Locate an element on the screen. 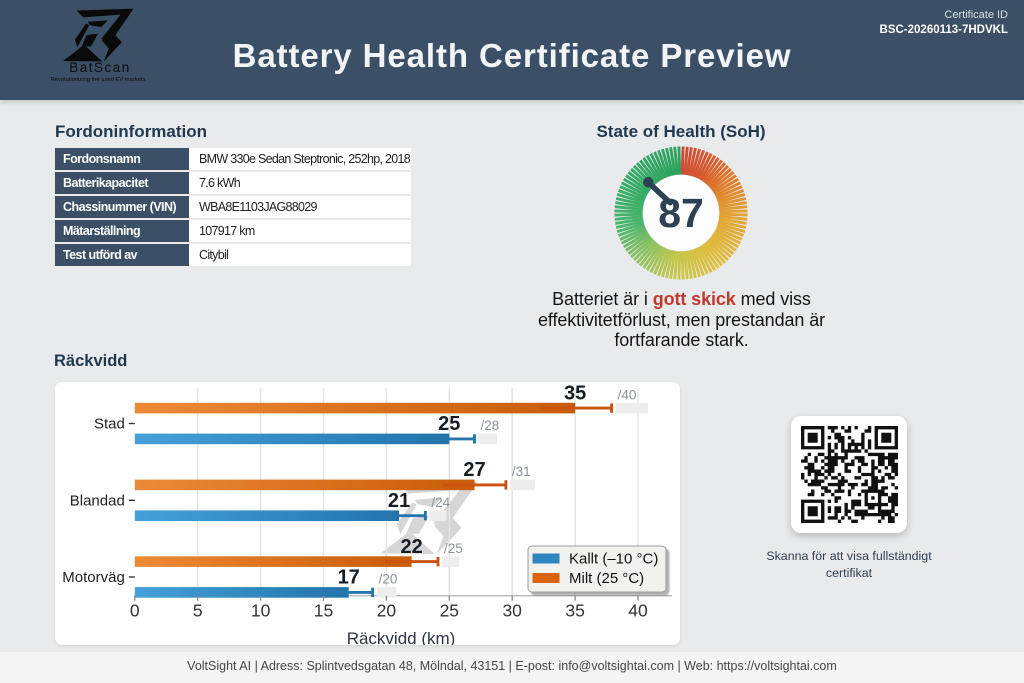 This screenshot has width=1024, height=683. svg-text: 17 is located at coordinates (349, 578).